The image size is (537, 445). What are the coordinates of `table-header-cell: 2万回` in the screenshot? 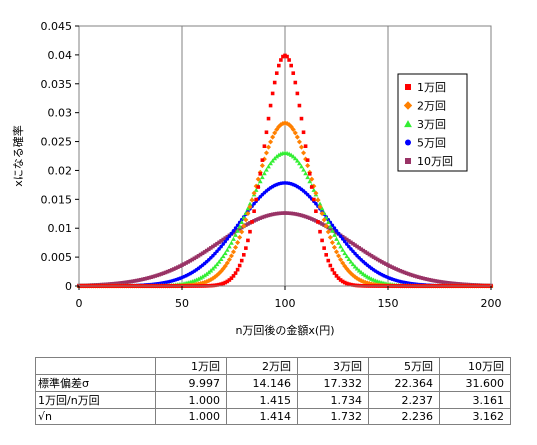 It's located at (262, 366).